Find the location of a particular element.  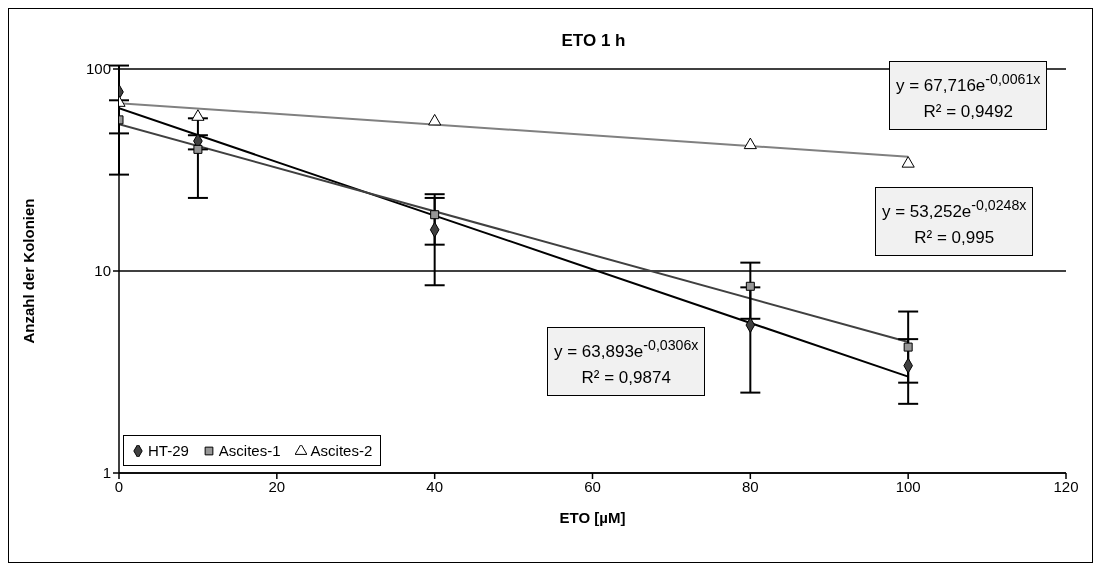

x-axis-title: ETO [µM] is located at coordinates (592, 517).